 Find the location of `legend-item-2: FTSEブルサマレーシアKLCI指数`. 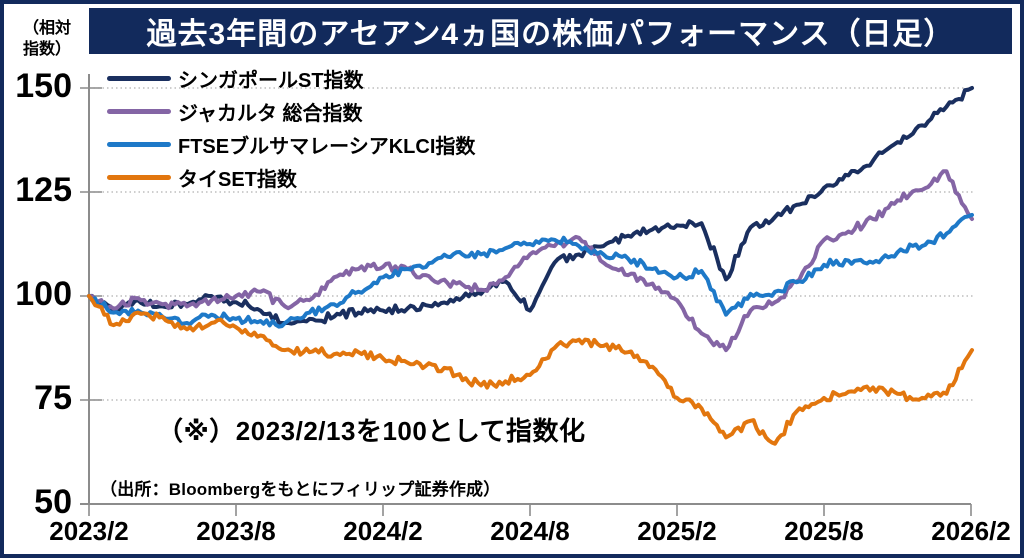

legend-item-2: FTSEブルサマレーシアKLCI指数 is located at coordinates (291, 144).